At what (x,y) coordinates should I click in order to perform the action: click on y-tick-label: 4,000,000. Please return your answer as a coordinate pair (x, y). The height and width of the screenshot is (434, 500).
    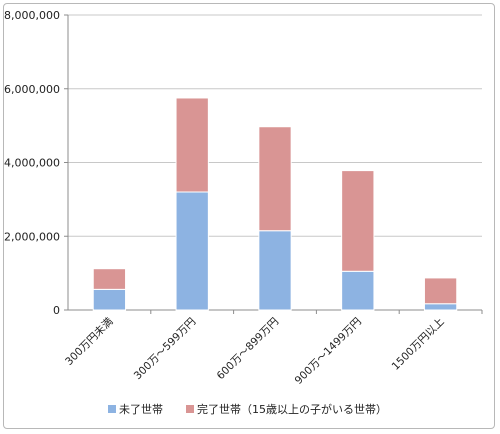
    Looking at the image, I should click on (32, 163).